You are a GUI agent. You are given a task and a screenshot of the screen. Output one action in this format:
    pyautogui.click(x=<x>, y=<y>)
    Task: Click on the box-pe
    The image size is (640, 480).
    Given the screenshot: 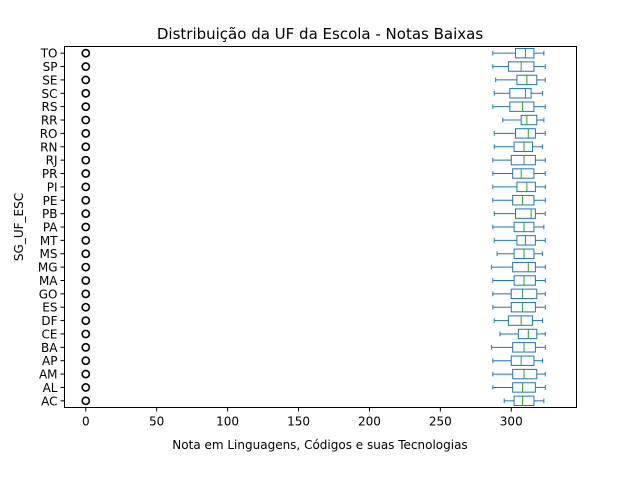 What is the action you would take?
    pyautogui.click(x=313, y=200)
    